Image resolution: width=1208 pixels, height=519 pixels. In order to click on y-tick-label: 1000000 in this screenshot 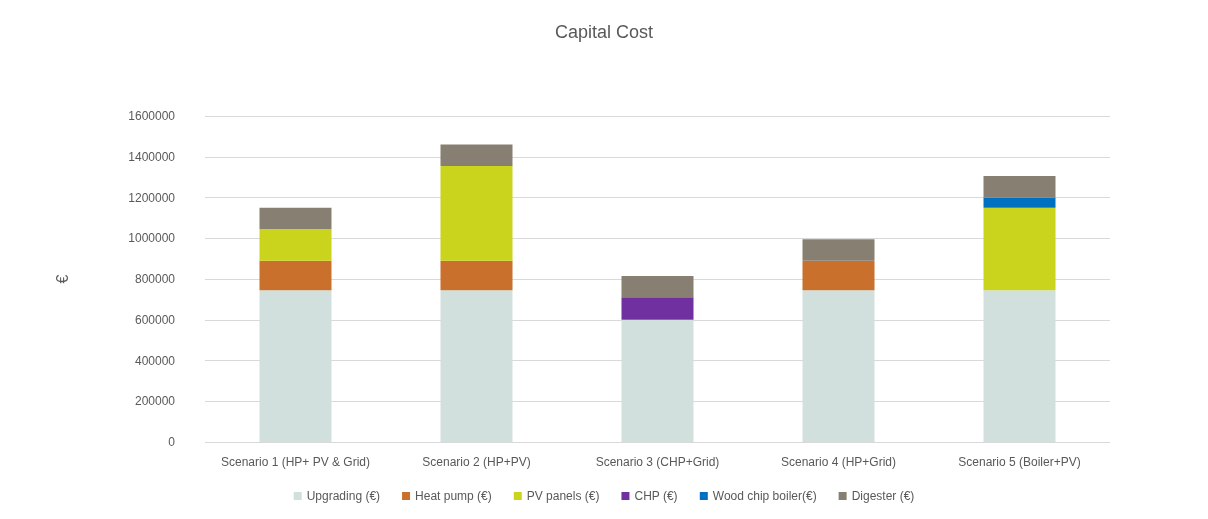, I will do `click(152, 238)`.